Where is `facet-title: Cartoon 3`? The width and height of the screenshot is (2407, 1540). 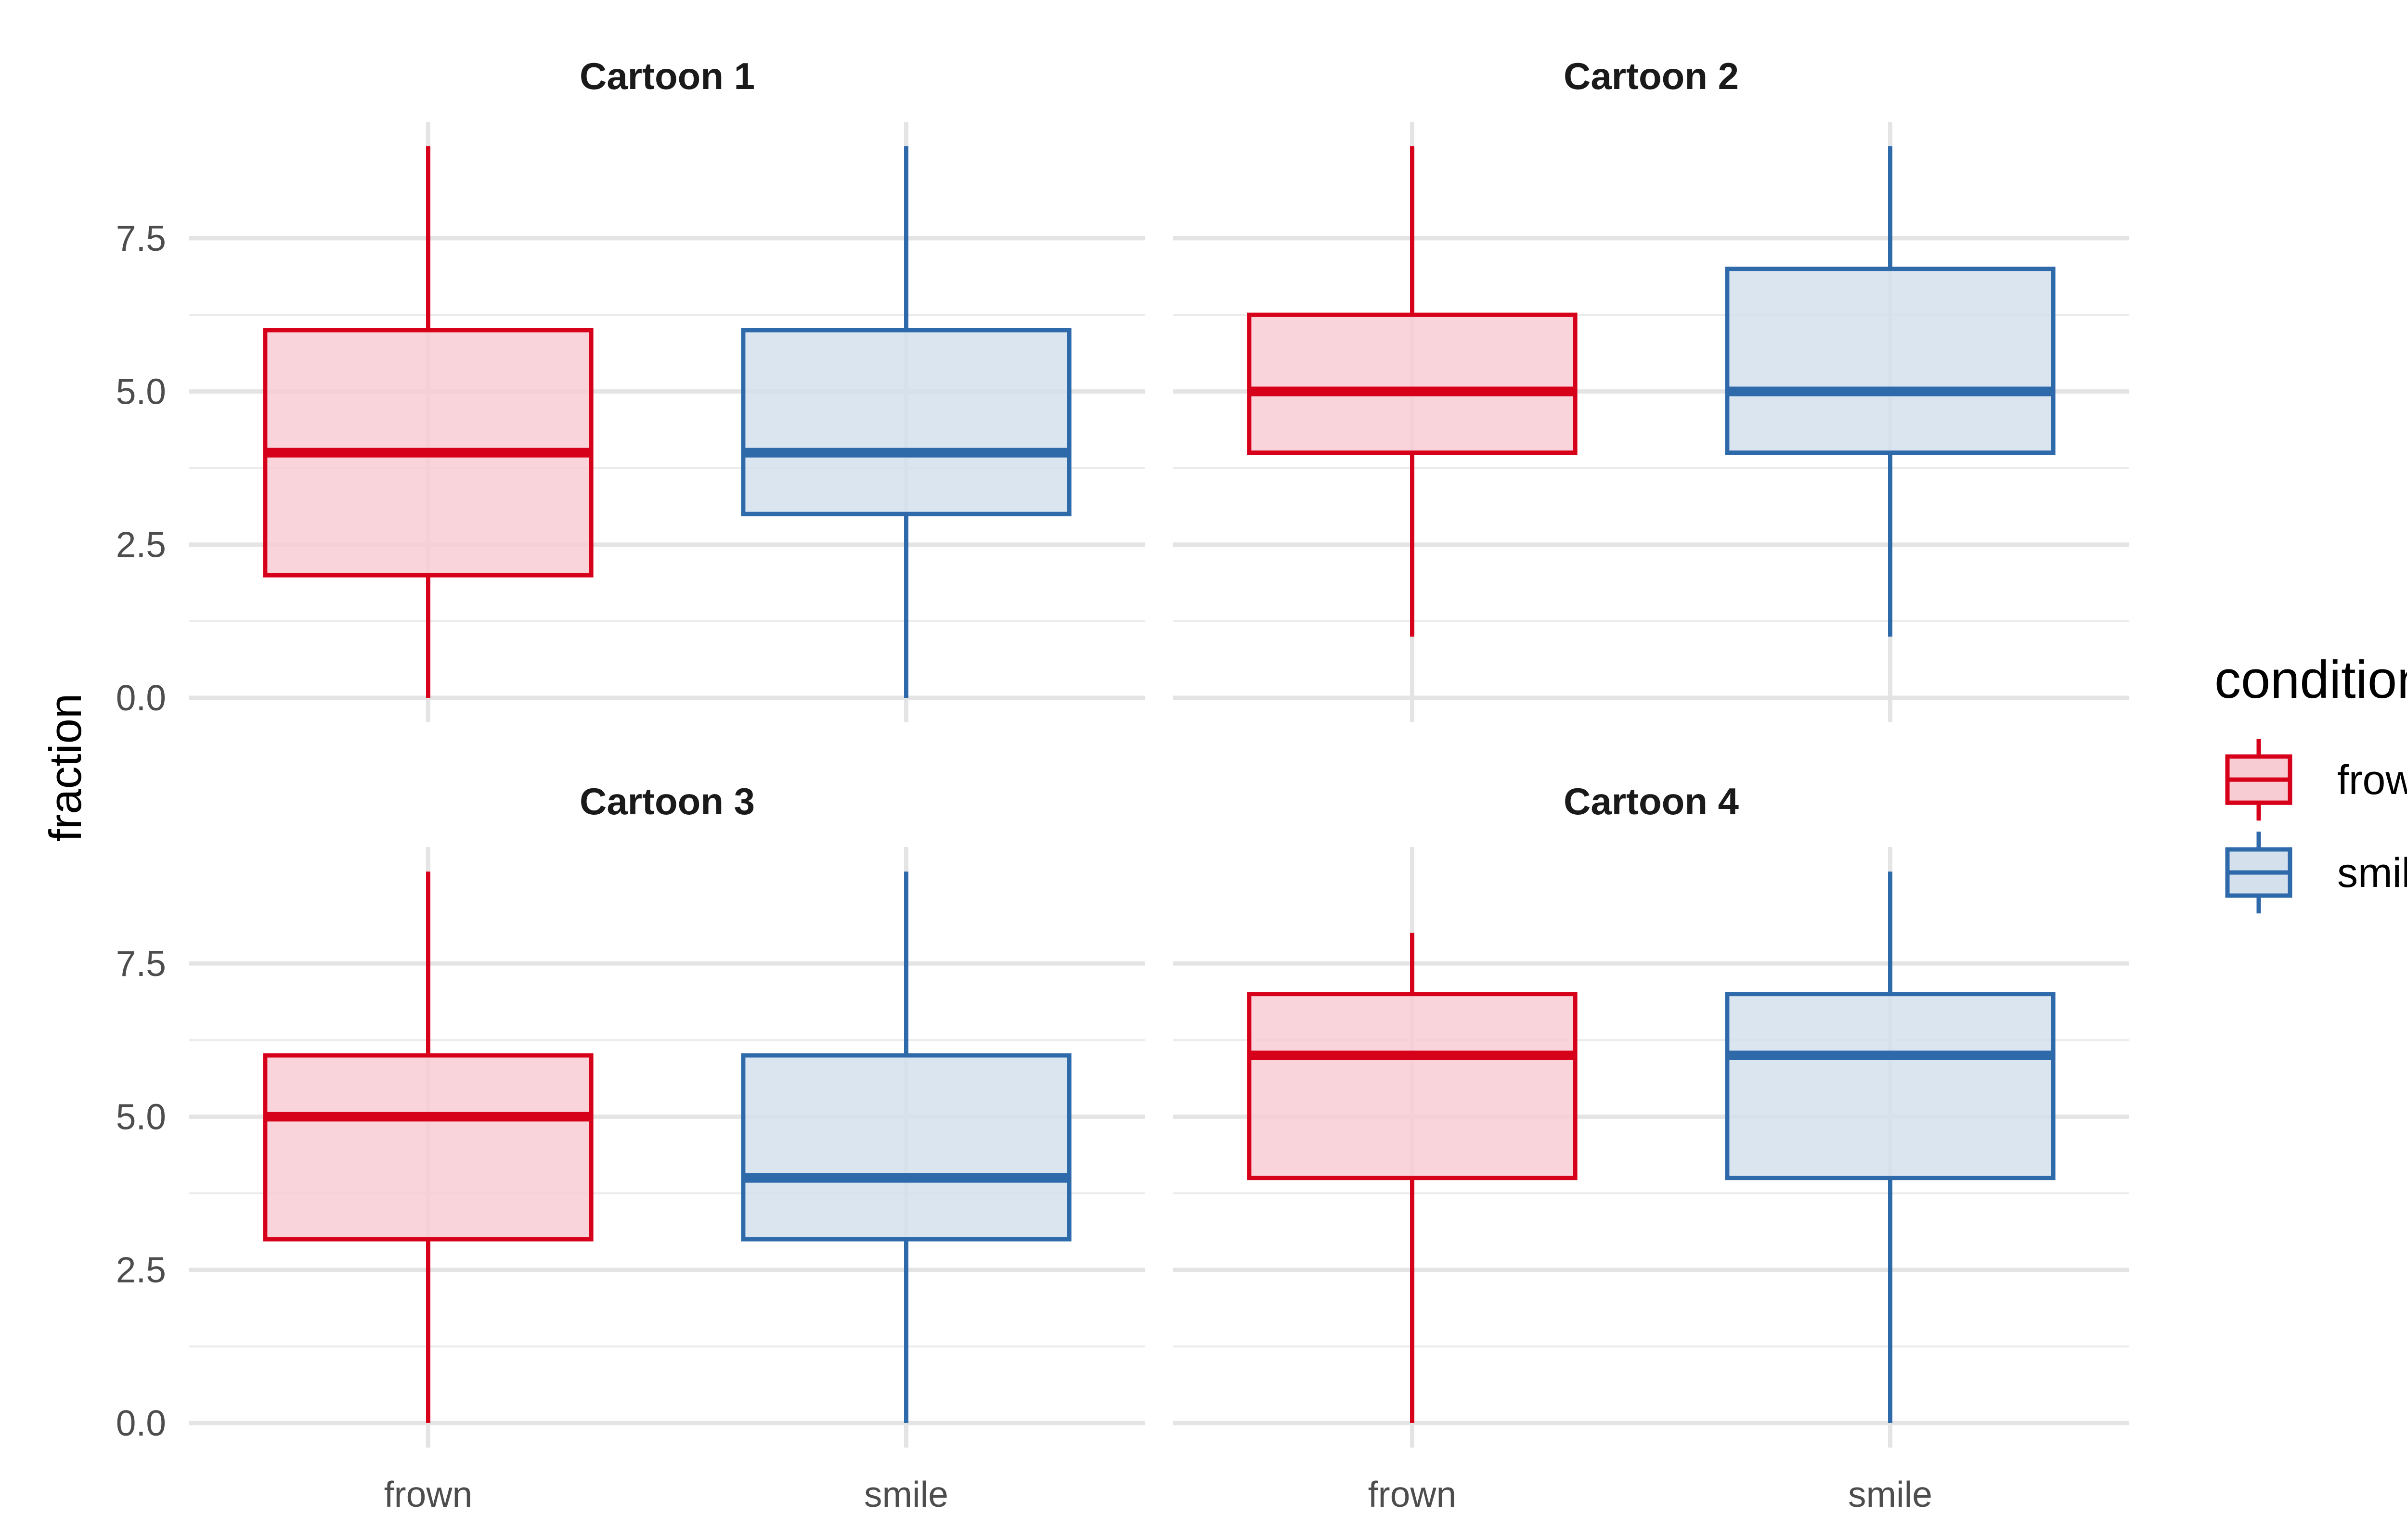
facet-title: Cartoon 3 is located at coordinates (667, 801).